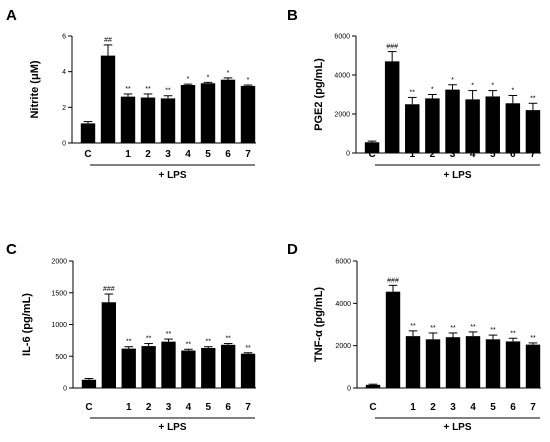 The height and width of the screenshot is (442, 550). What do you see at coordinates (35, 89) in the screenshot?
I see `y-axis-label: Nitrite (μM)` at bounding box center [35, 89].